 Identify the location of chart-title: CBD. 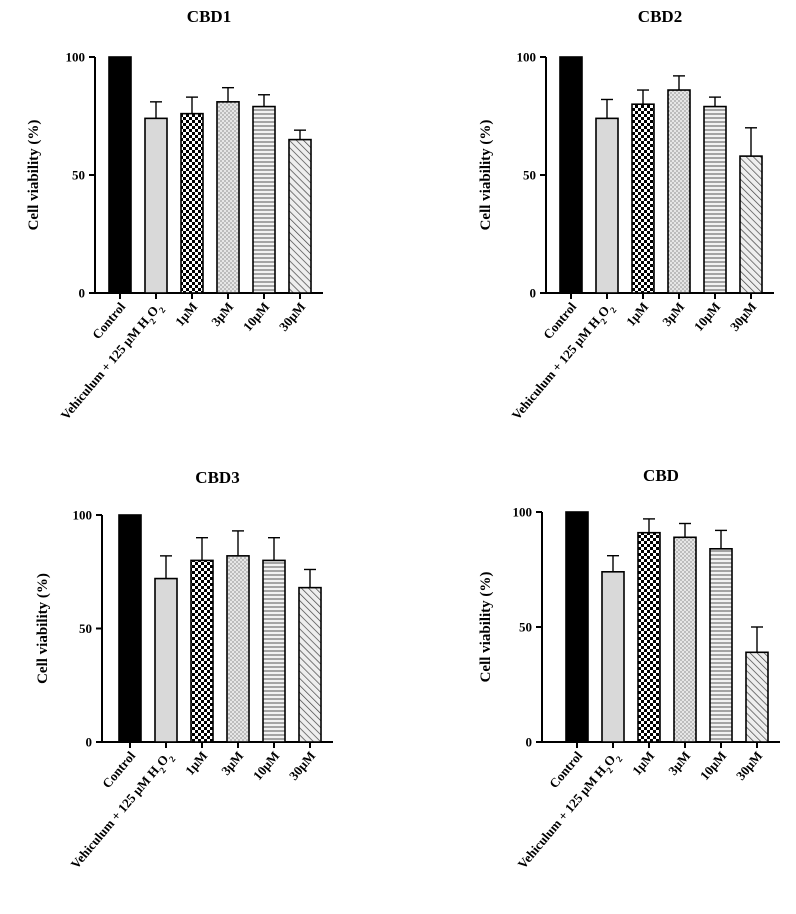
(661, 475).